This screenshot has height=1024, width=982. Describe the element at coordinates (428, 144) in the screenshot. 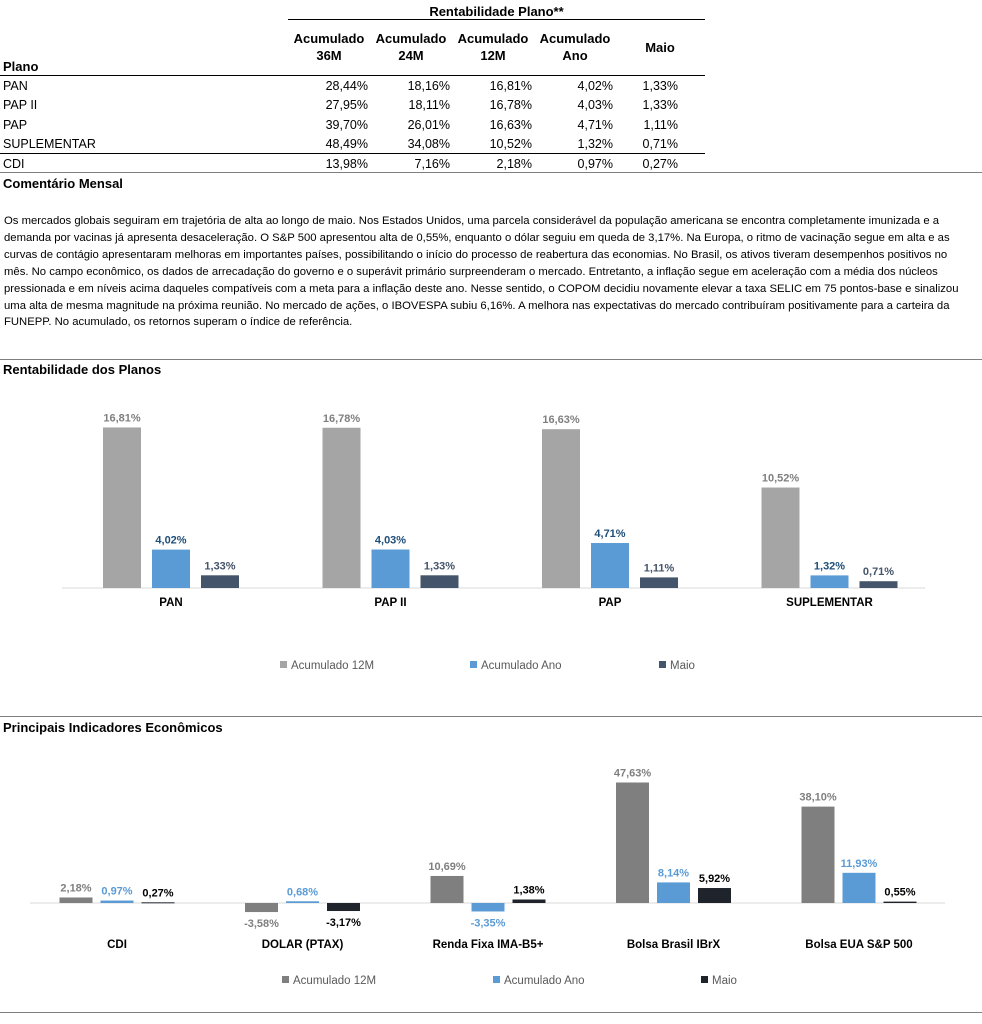

I see `table-cell: 34,08%` at that location.